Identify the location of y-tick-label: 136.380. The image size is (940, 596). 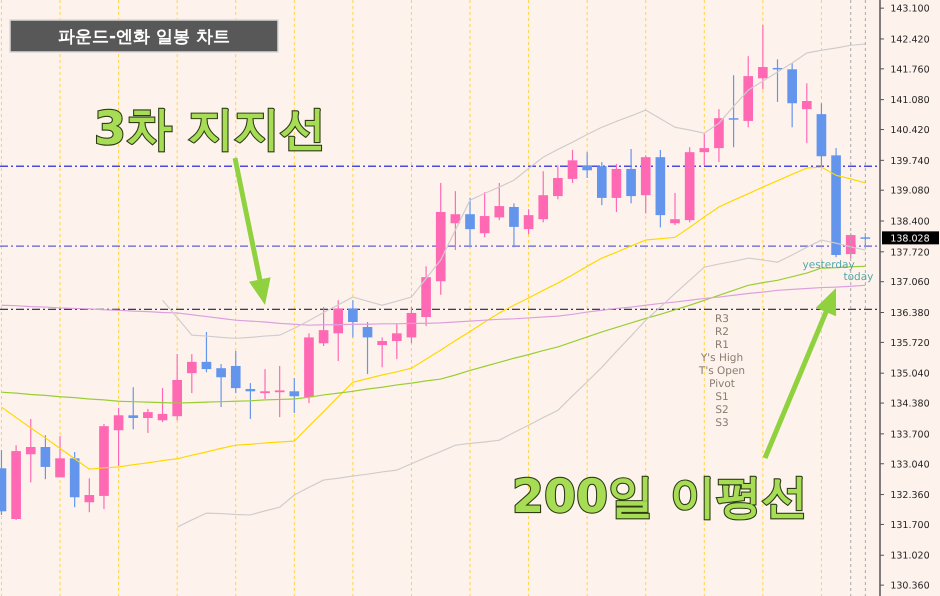
(910, 313).